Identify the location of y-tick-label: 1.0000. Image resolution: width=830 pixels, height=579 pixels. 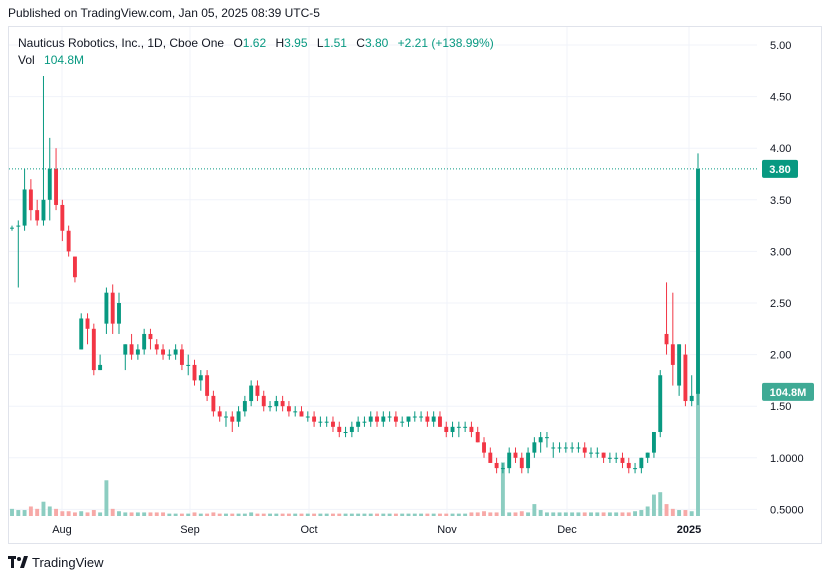
(787, 459).